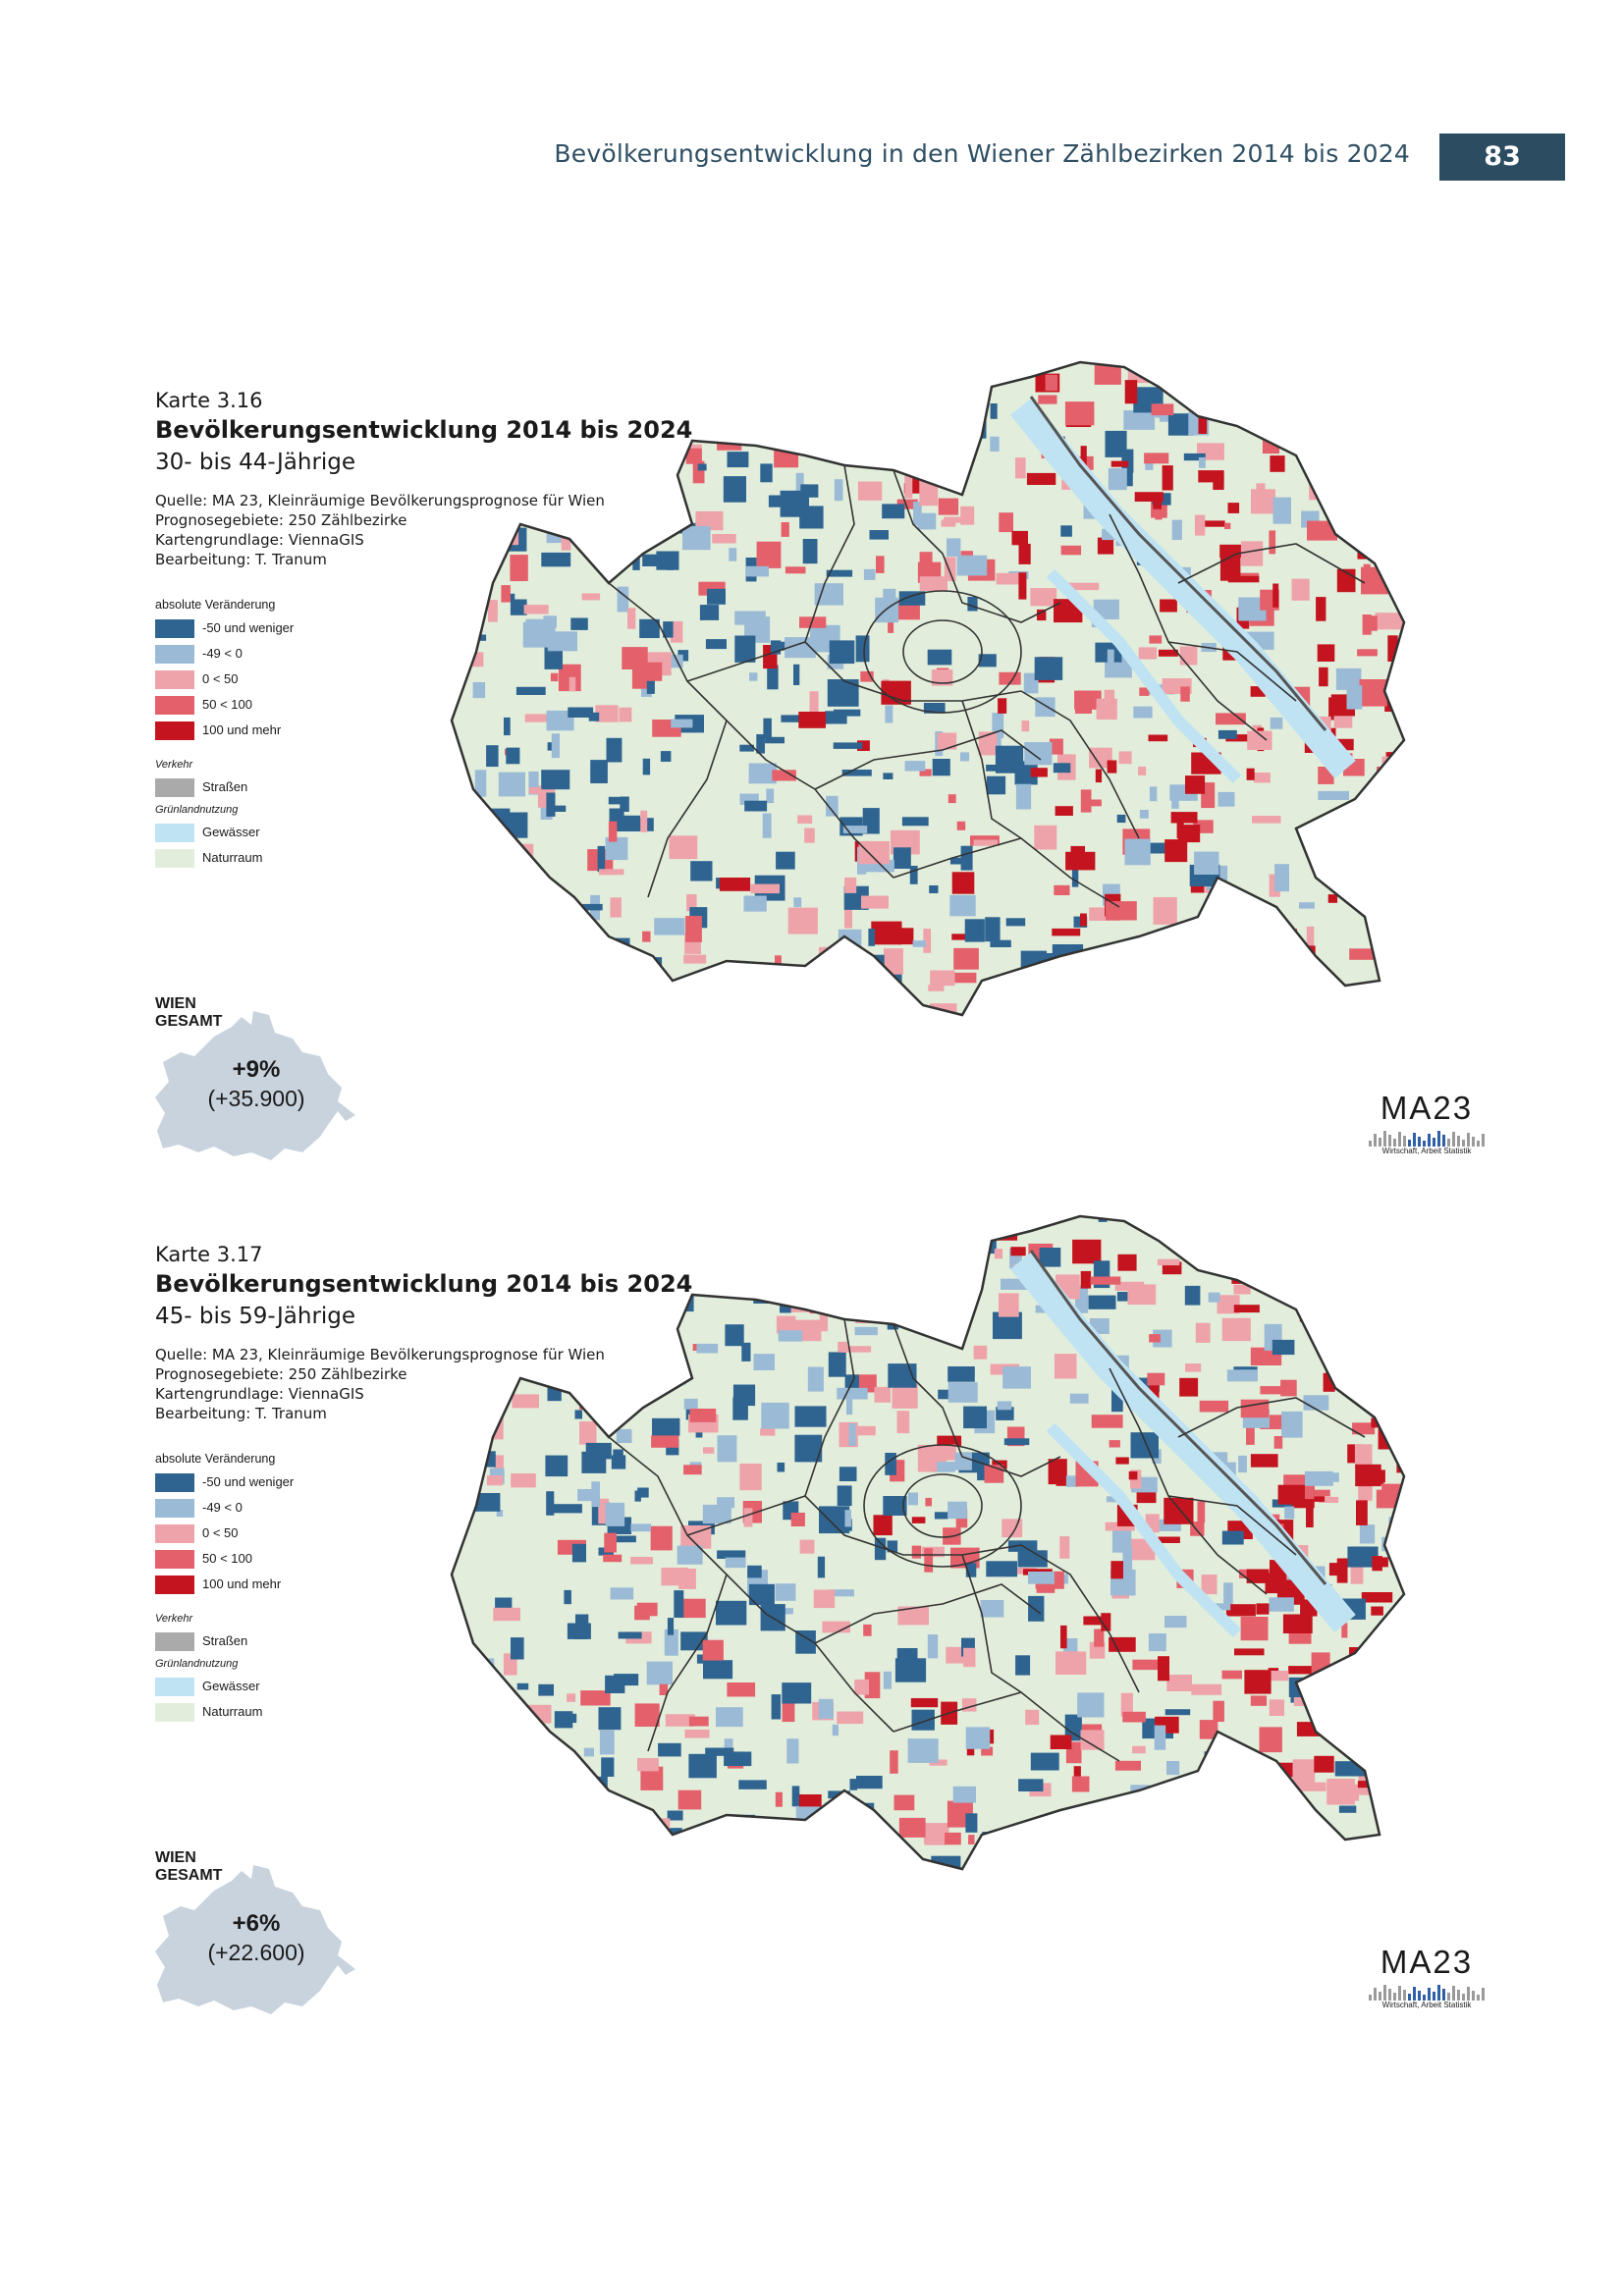 This screenshot has height=2296, width=1624. Describe the element at coordinates (197, 810) in the screenshot. I see `legend-group-gruen: Grünlandnutzung` at that location.